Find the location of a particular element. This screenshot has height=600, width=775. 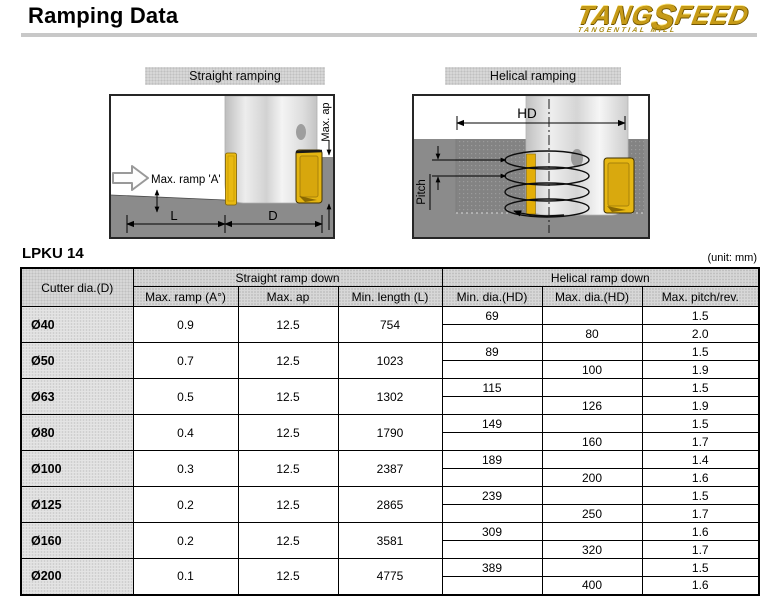

min-length-cell: 3581 is located at coordinates (390, 540).